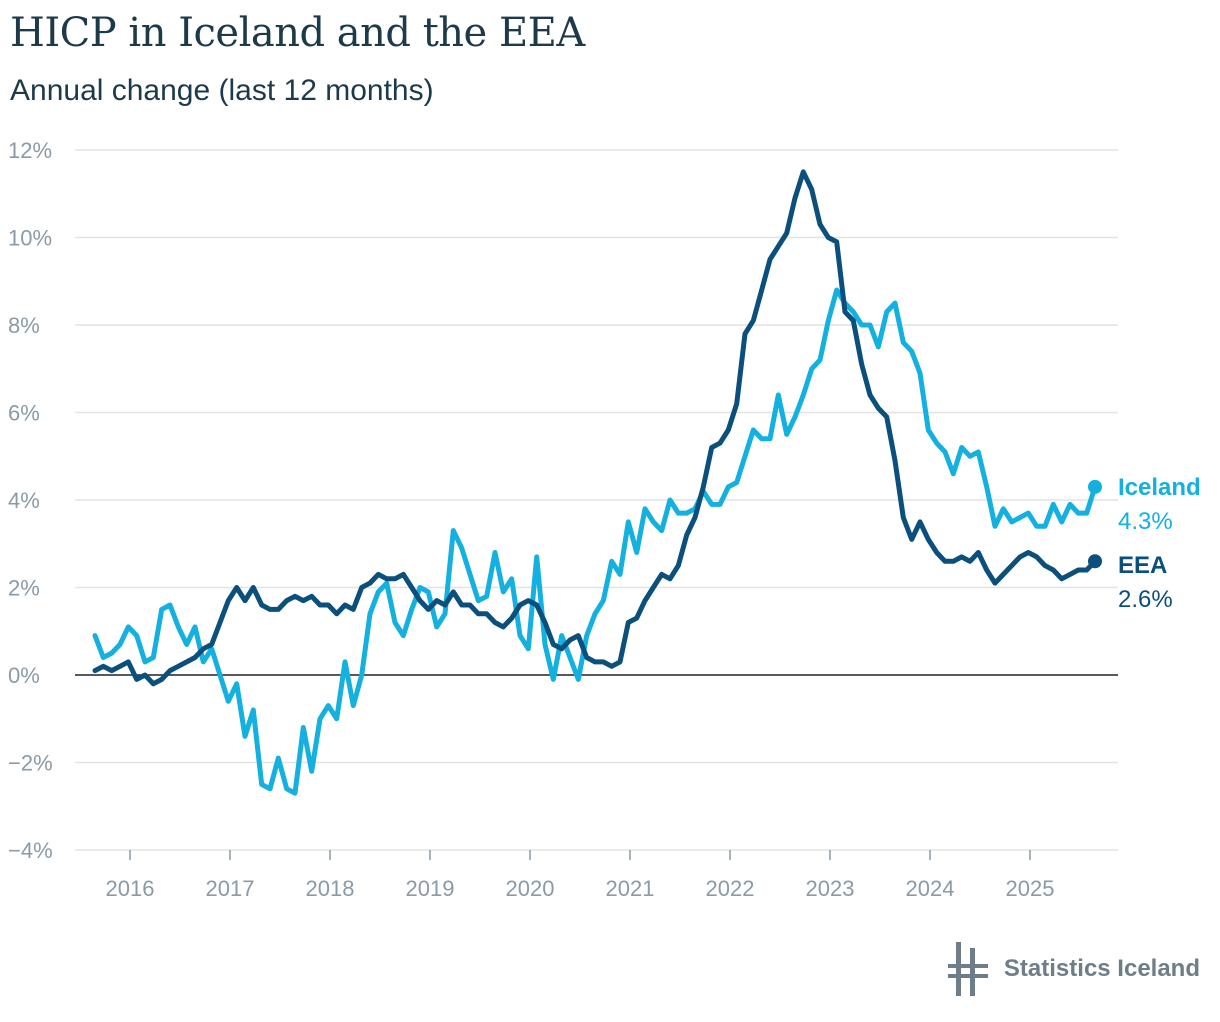 The height and width of the screenshot is (1022, 1220). Describe the element at coordinates (24, 325) in the screenshot. I see `y-tick-label: 8%` at that location.